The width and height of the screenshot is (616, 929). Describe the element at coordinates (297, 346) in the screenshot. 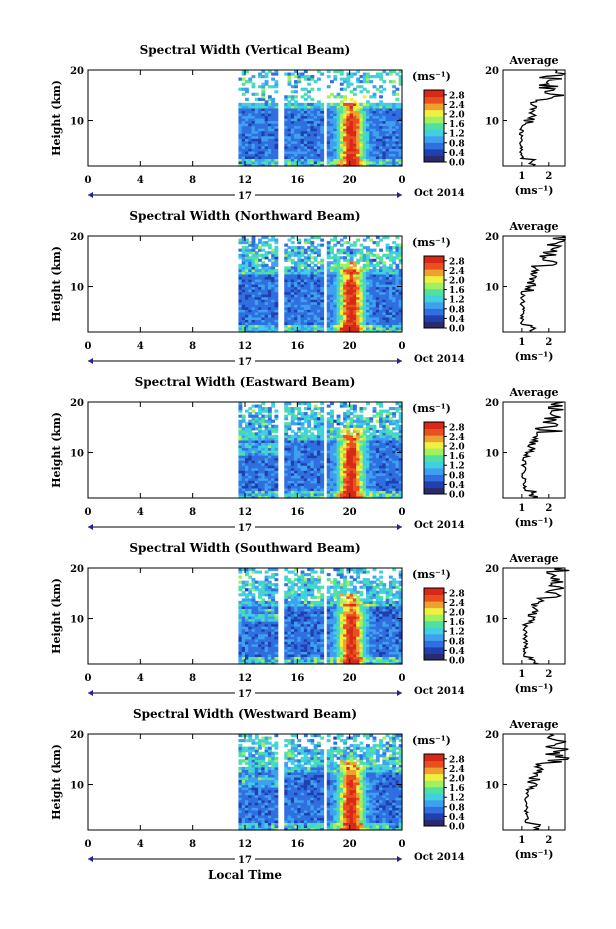

I see `x-tick-label: 16` at that location.